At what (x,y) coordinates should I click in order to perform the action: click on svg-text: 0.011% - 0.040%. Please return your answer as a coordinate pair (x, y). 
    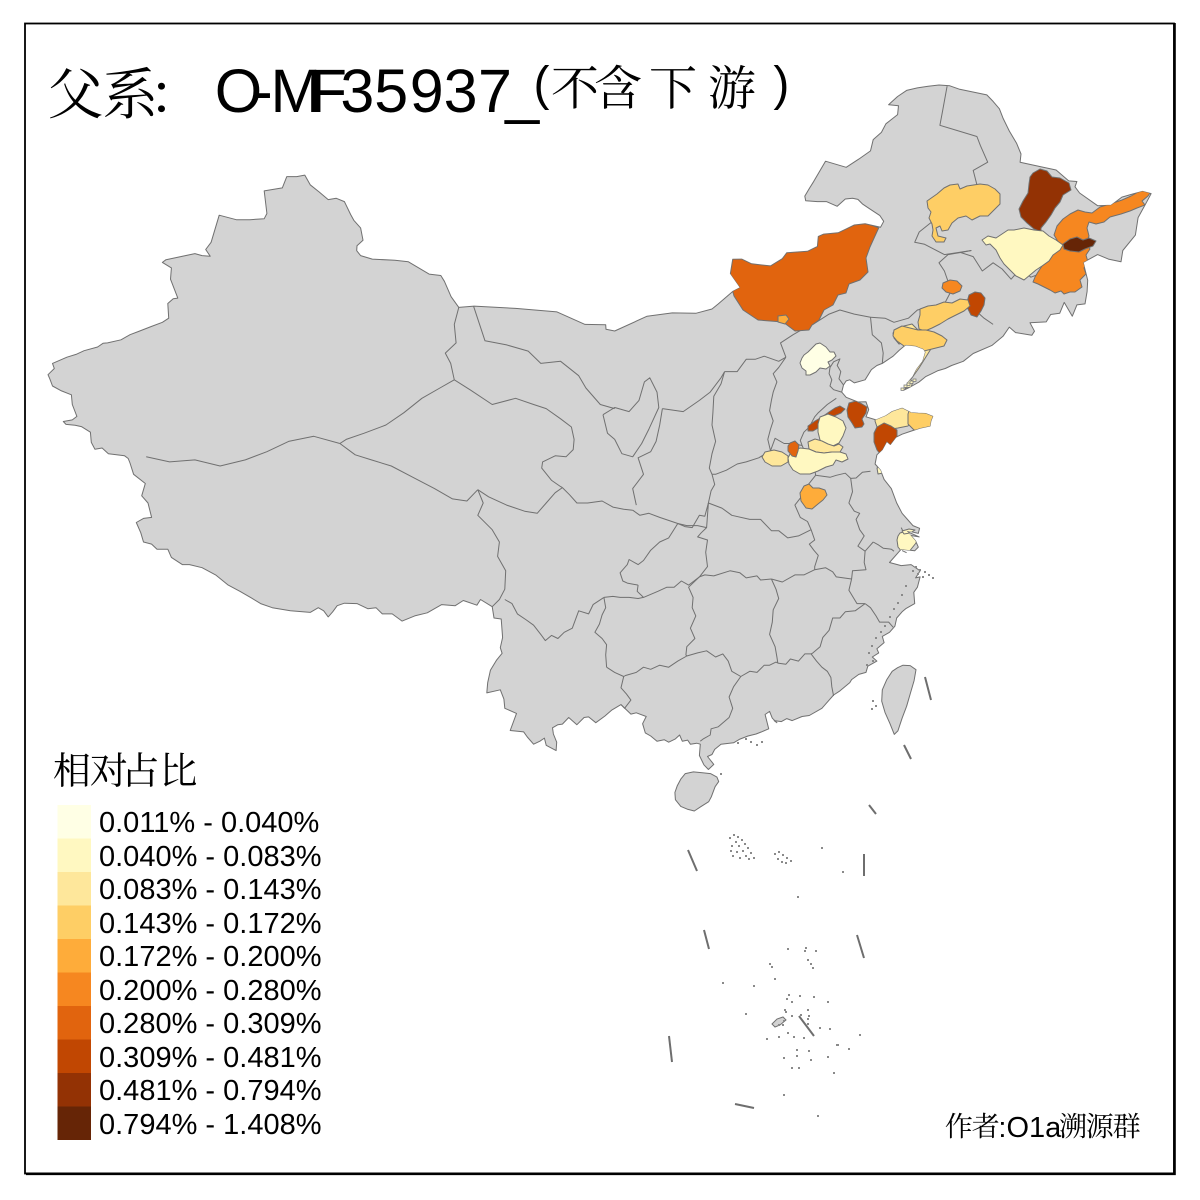
    Looking at the image, I should click on (209, 823).